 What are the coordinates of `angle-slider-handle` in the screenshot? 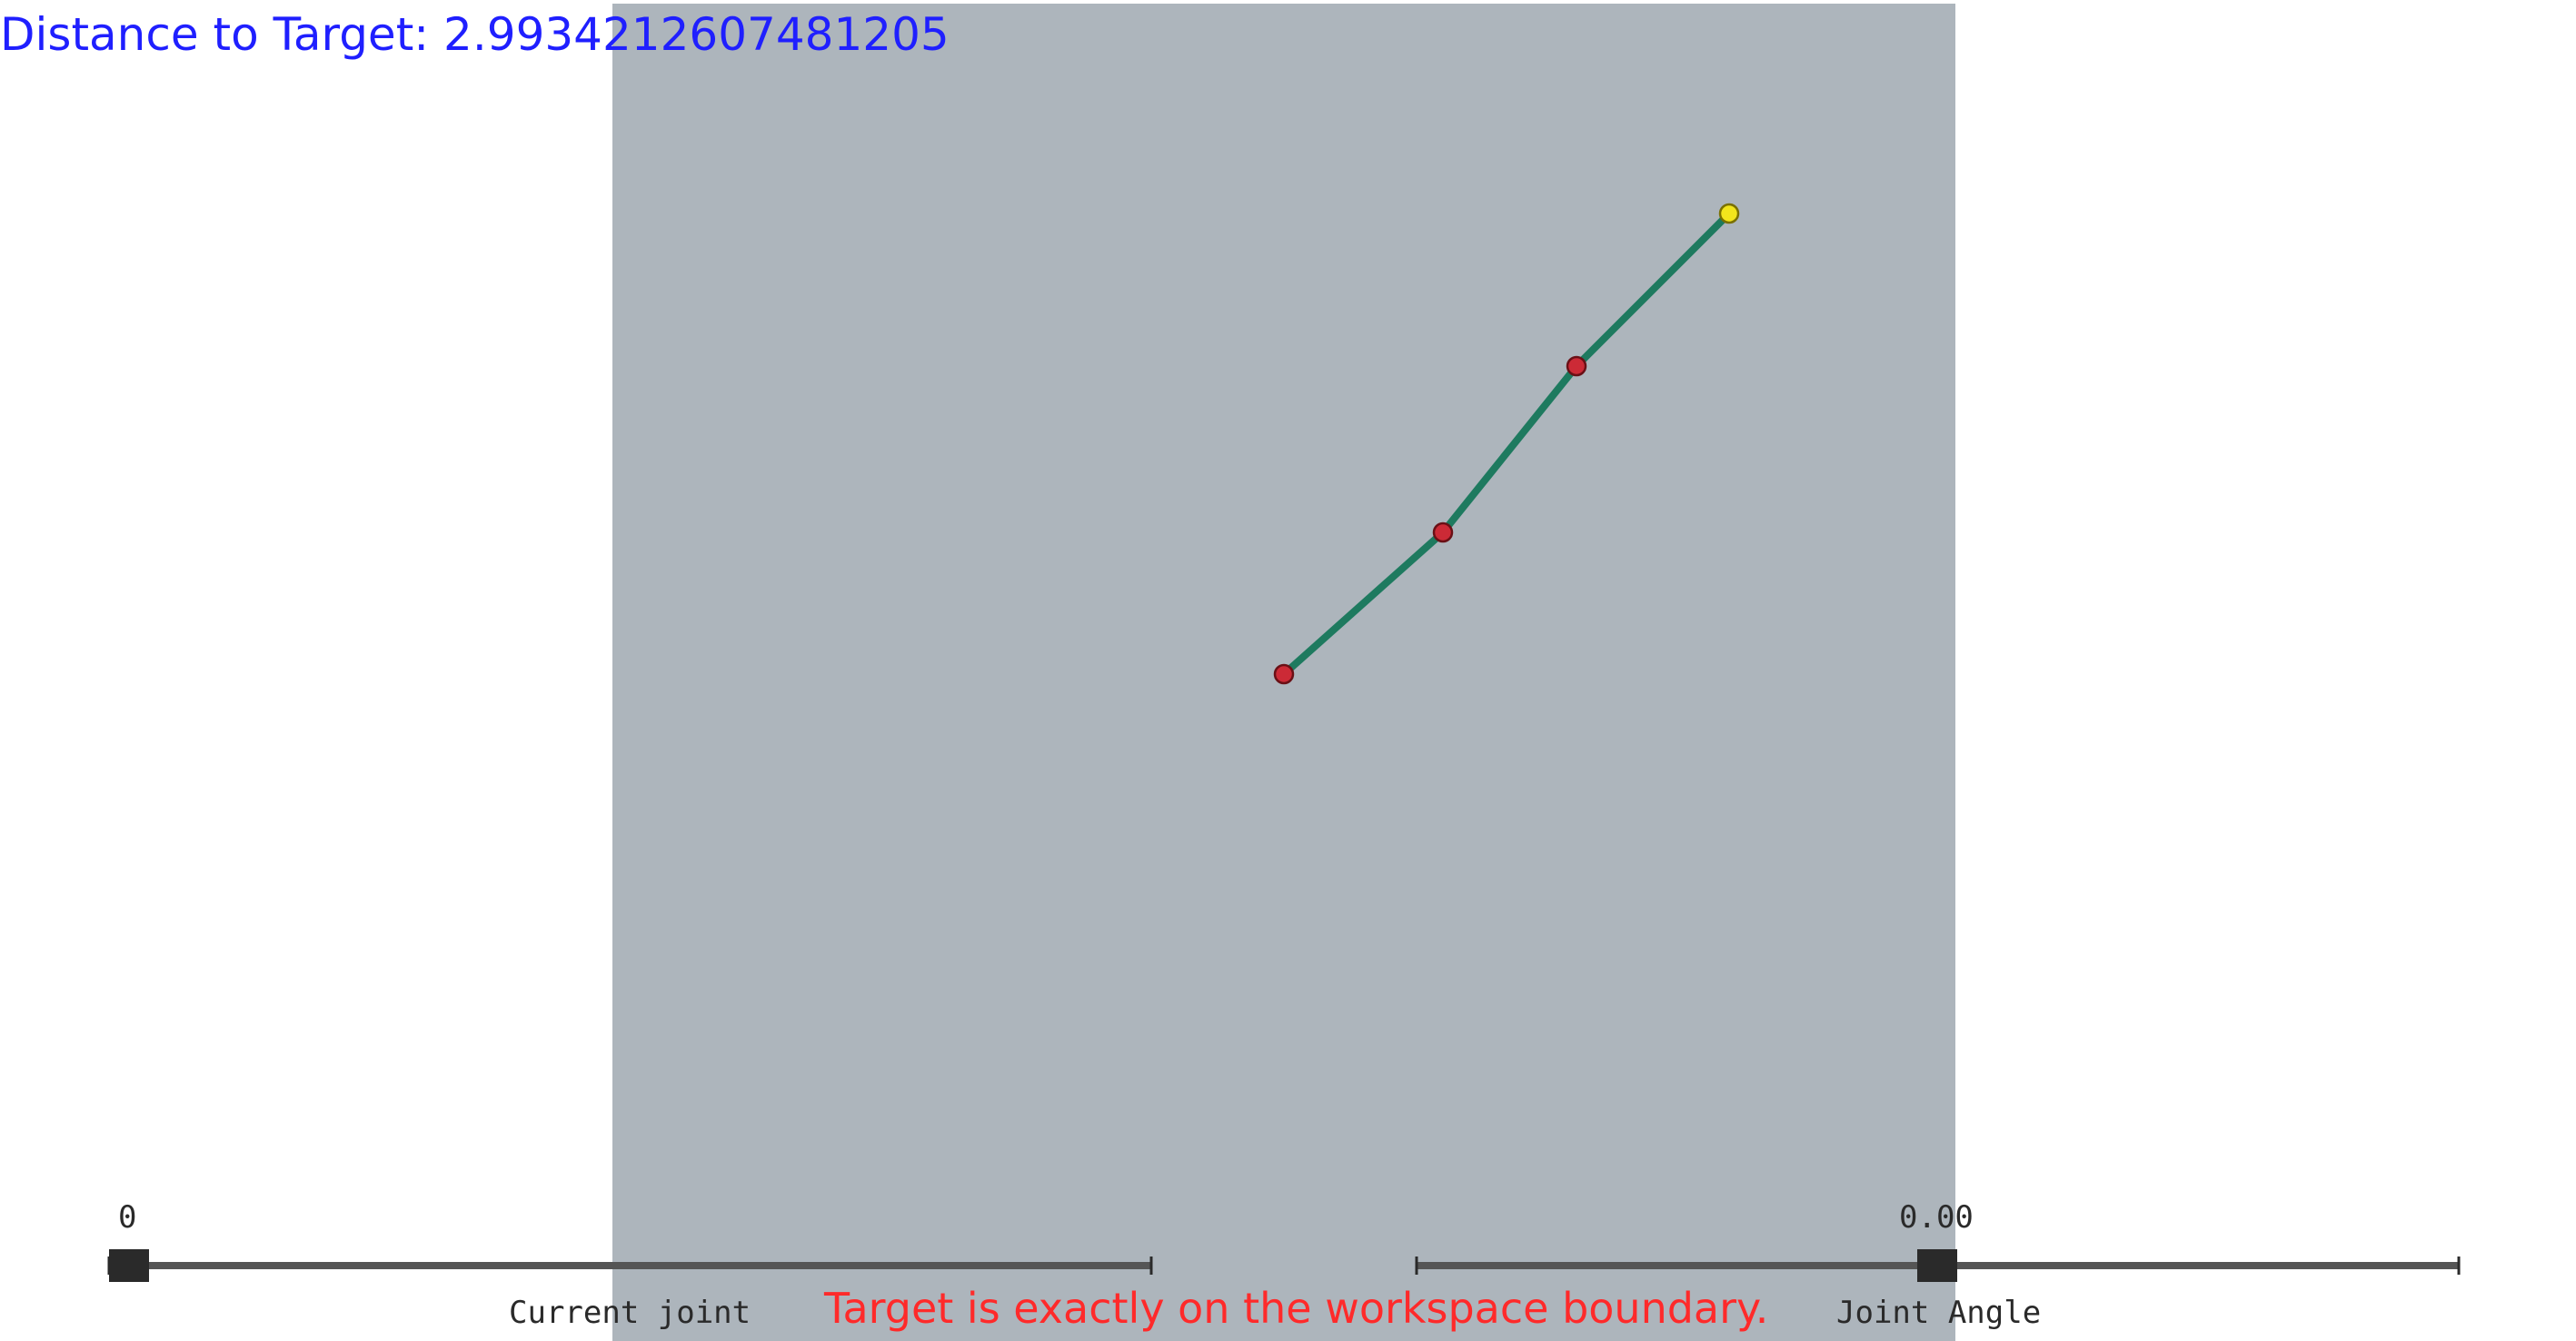 It's located at (1937, 1265).